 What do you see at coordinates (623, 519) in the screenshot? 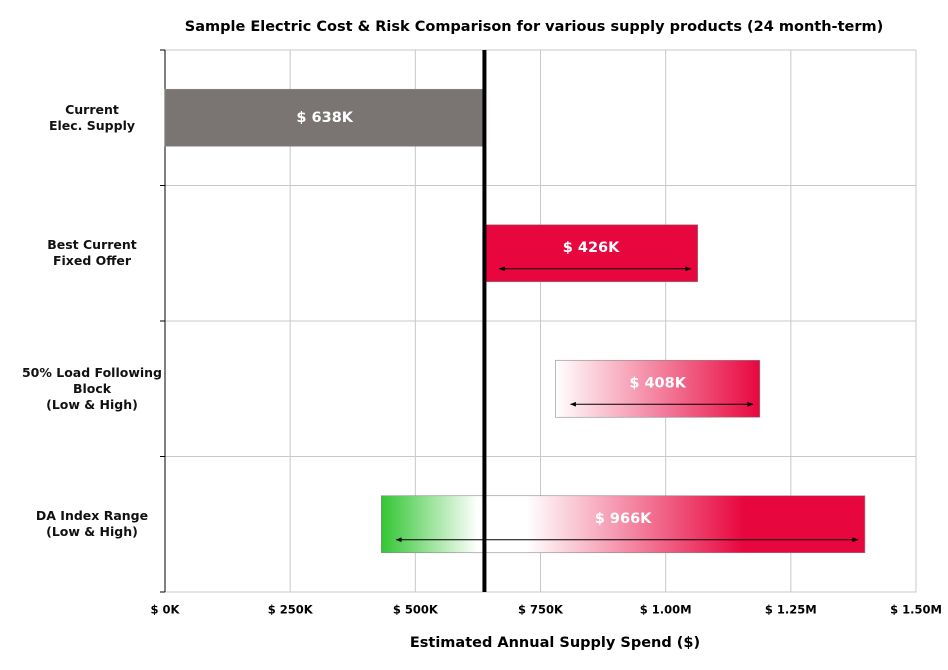
I see `data-label: $ 966K` at bounding box center [623, 519].